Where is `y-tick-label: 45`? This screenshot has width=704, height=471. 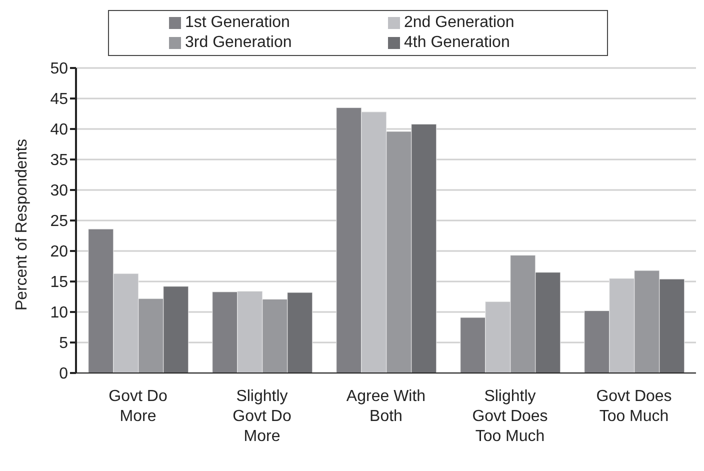
y-tick-label: 45 is located at coordinates (59, 99).